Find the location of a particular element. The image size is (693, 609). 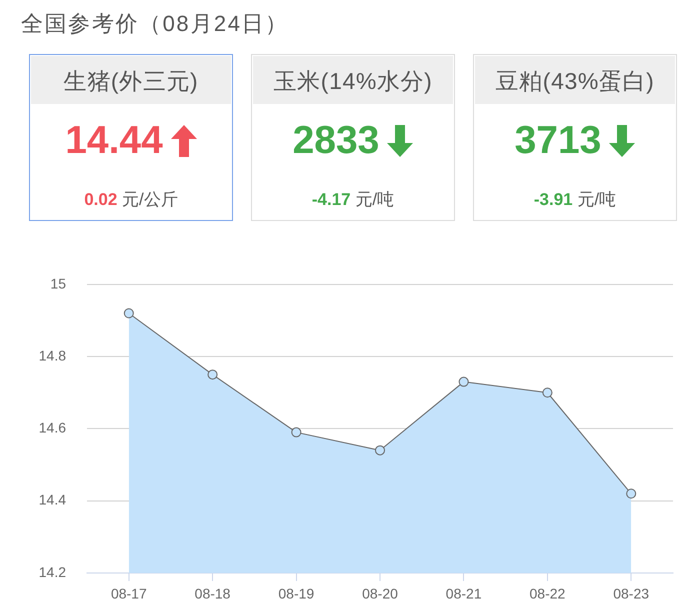

text: 元/公斤 is located at coordinates (149, 199).